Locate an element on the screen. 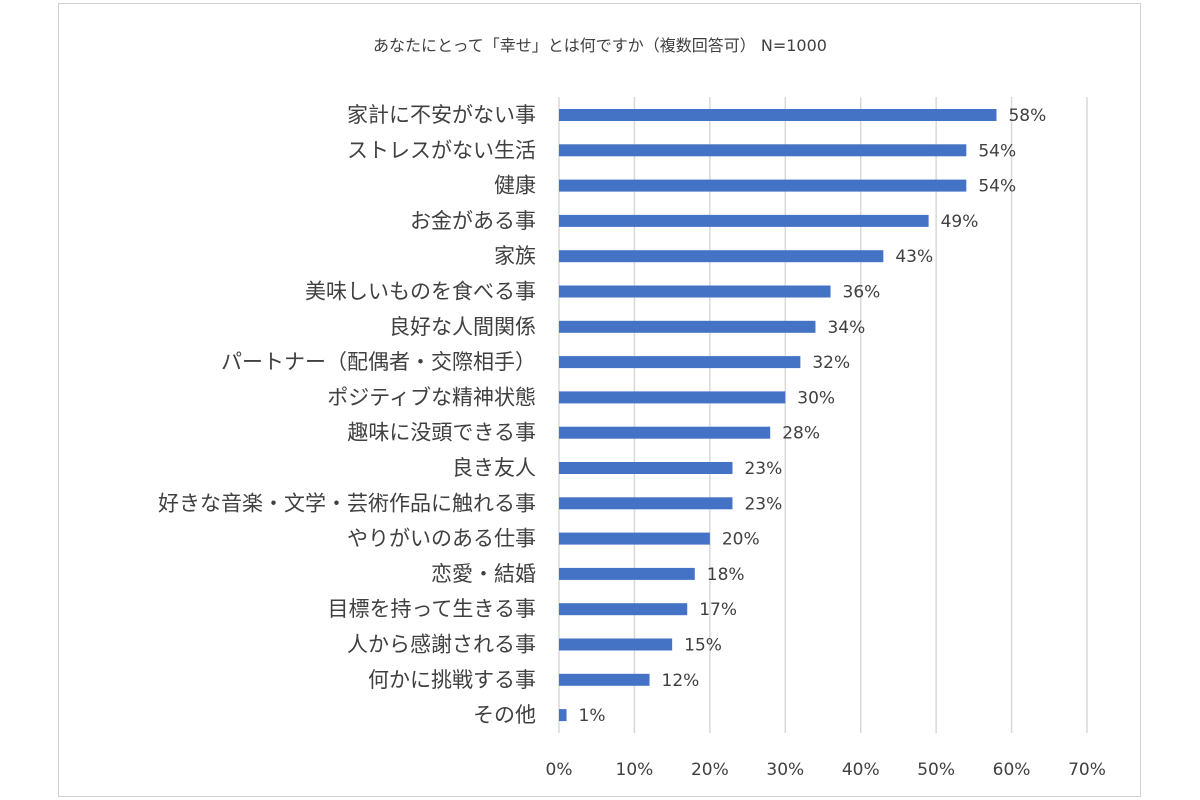 This screenshot has width=1200, height=800. category-label: ポジティブな精神状態 is located at coordinates (431, 397).